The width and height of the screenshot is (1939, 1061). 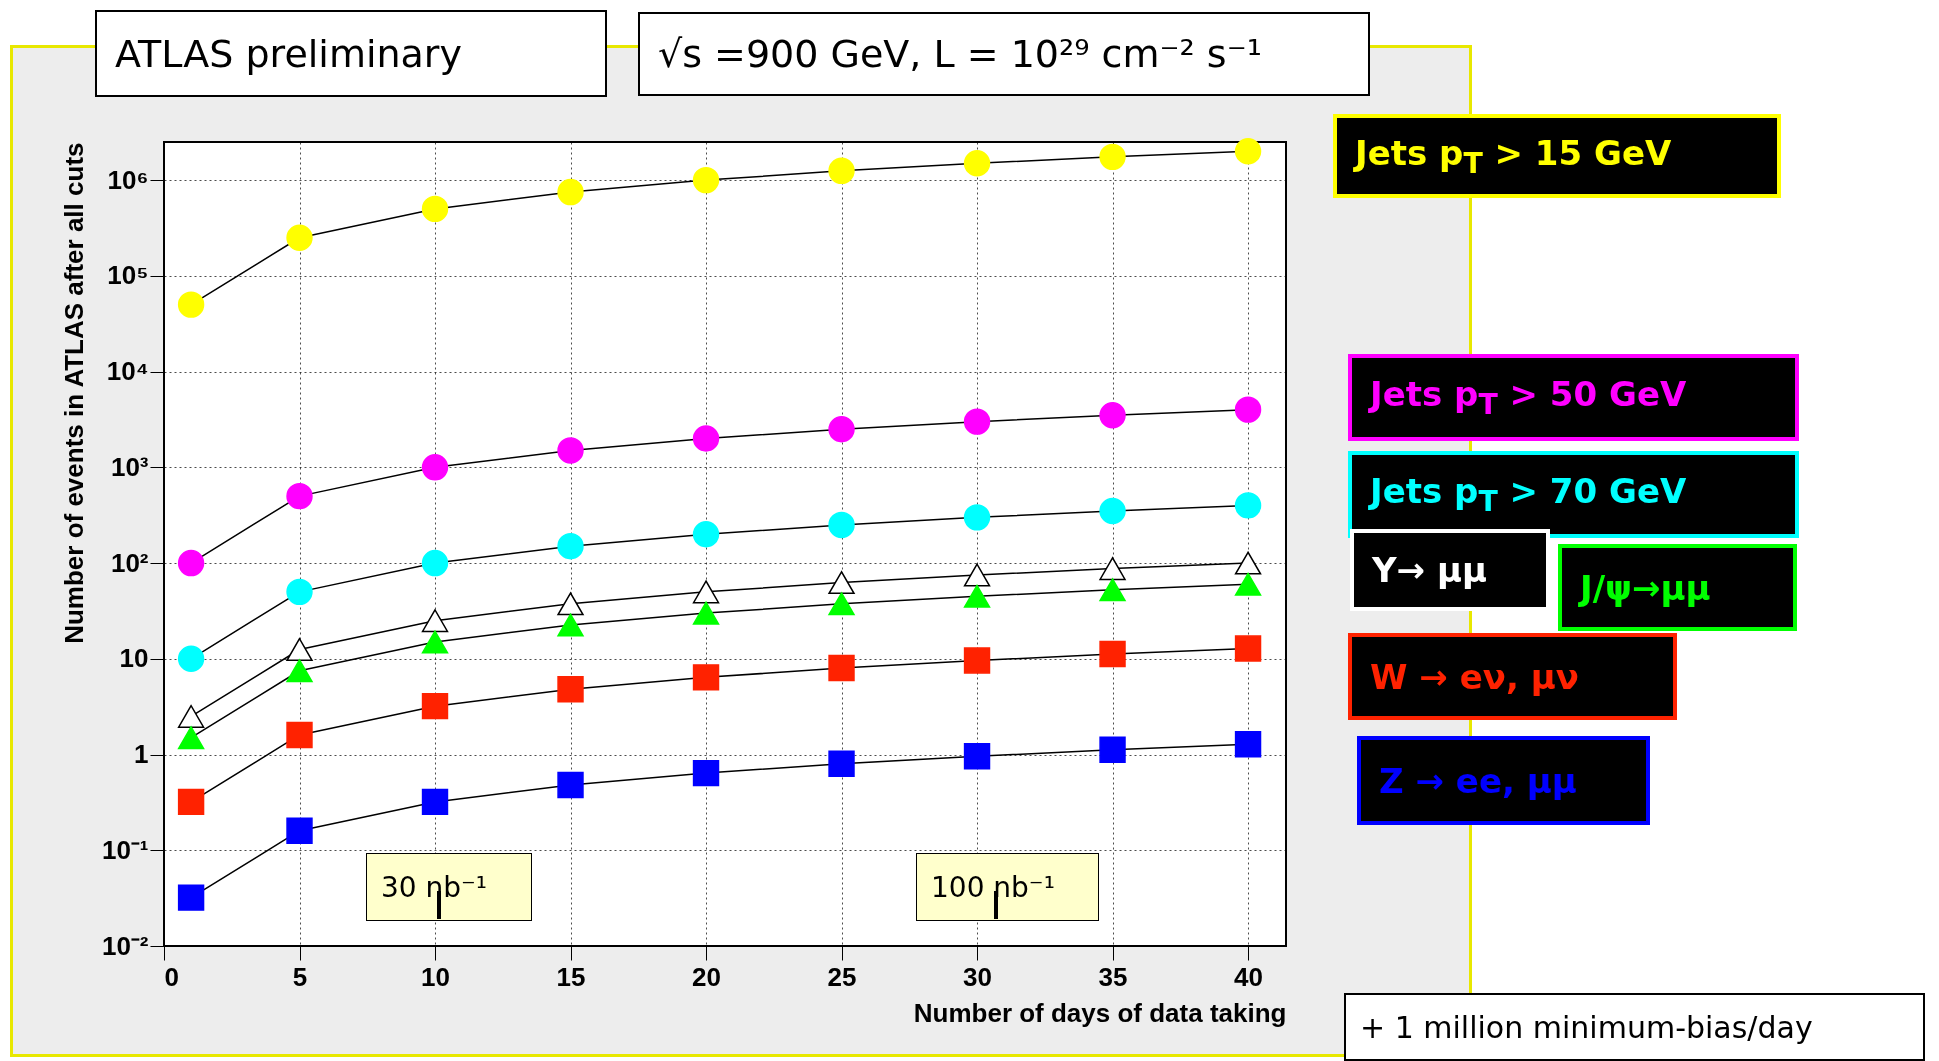 What do you see at coordinates (1528, 494) in the screenshot?
I see `text: Jets p$_{T}$ > 70 GeV` at bounding box center [1528, 494].